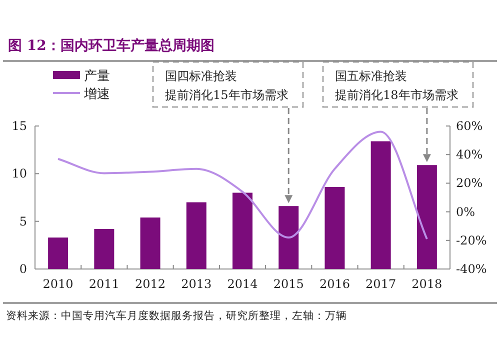  What do you see at coordinates (97, 76) in the screenshot?
I see `legend-label: 产量` at bounding box center [97, 76].